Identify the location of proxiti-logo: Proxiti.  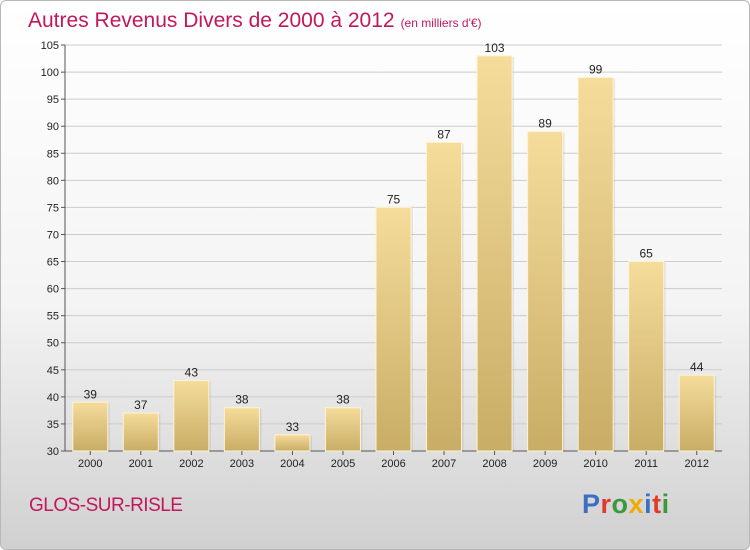
(626, 504).